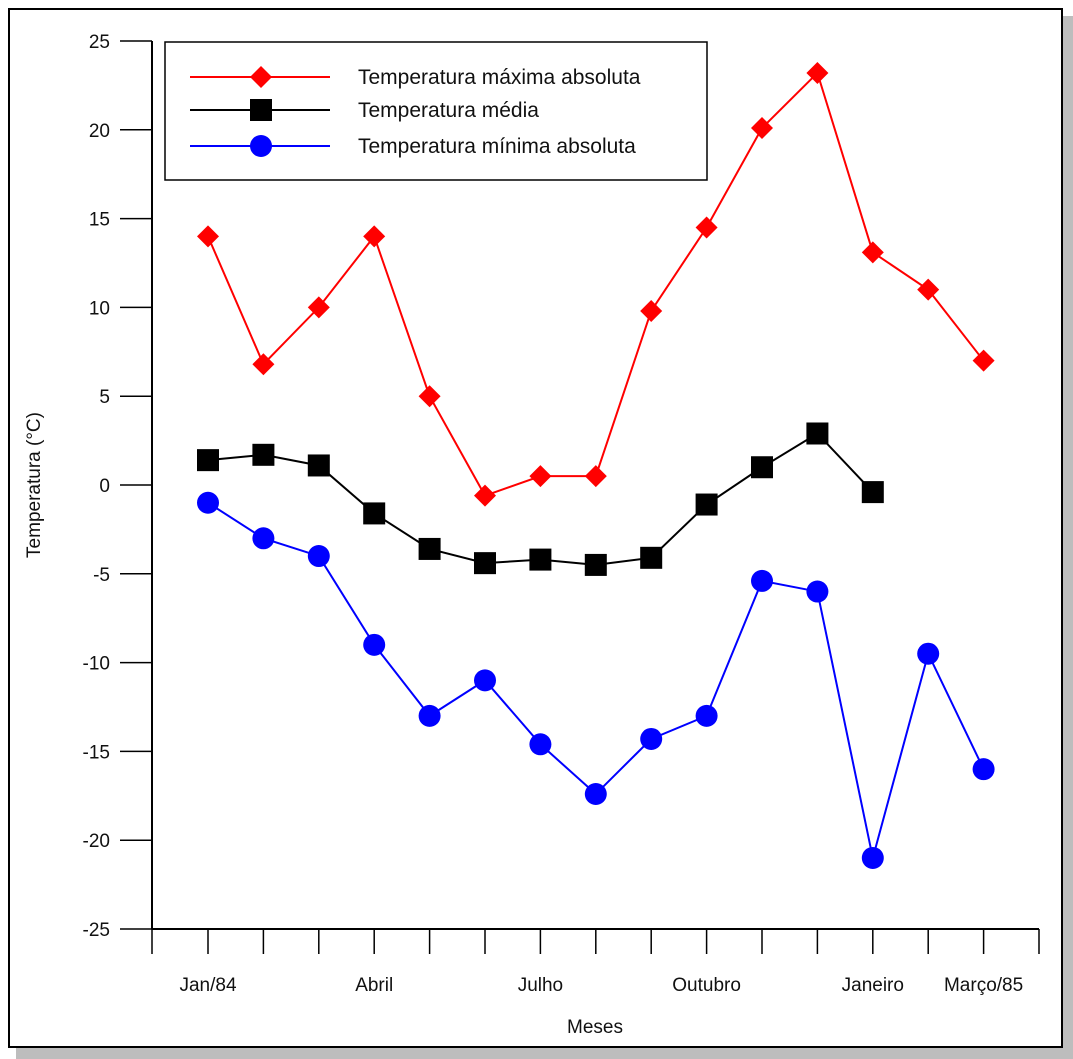  Describe the element at coordinates (261, 77) in the screenshot. I see `legend-diamond-marker` at that location.